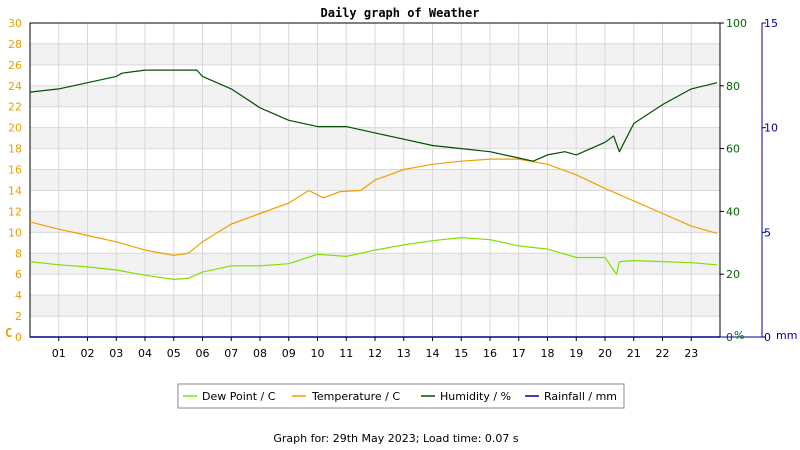  Describe the element at coordinates (318, 353) in the screenshot. I see `x-tick-label: 10` at that location.